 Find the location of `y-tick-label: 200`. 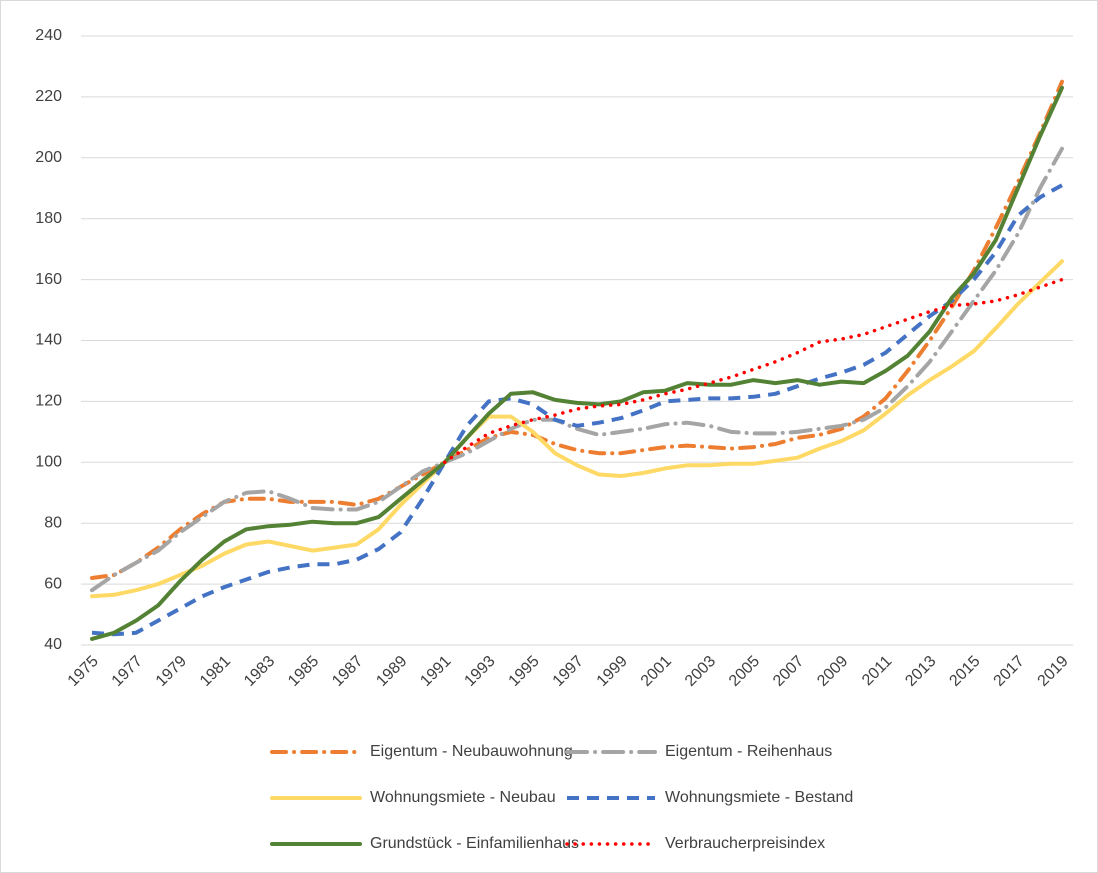

y-tick-label: 200 is located at coordinates (48, 157).